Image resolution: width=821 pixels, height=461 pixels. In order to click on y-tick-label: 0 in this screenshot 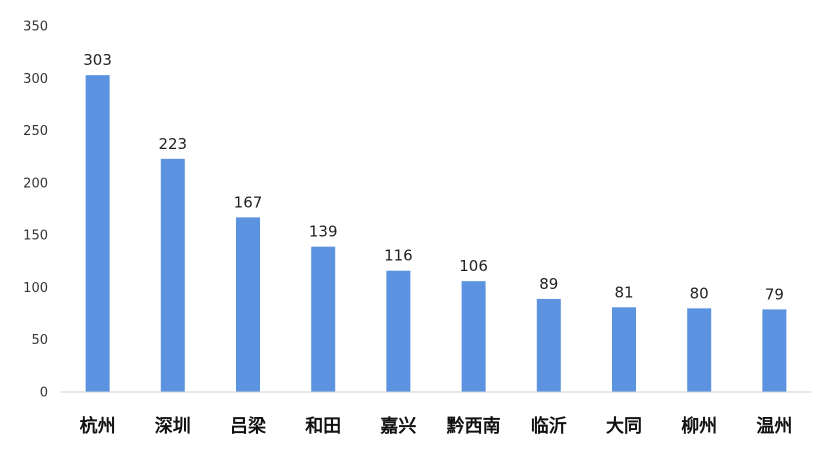, I will do `click(44, 393)`.